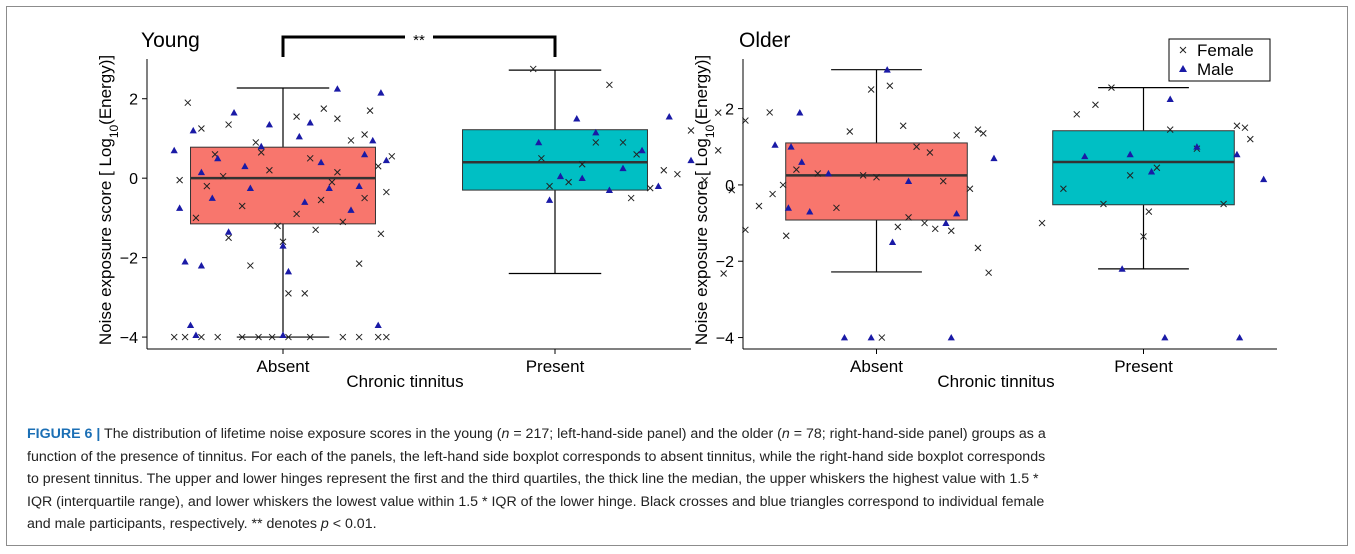 The height and width of the screenshot is (554, 1355). Describe the element at coordinates (114, 131) in the screenshot. I see `y-axis-label-subscript: 10` at that location.